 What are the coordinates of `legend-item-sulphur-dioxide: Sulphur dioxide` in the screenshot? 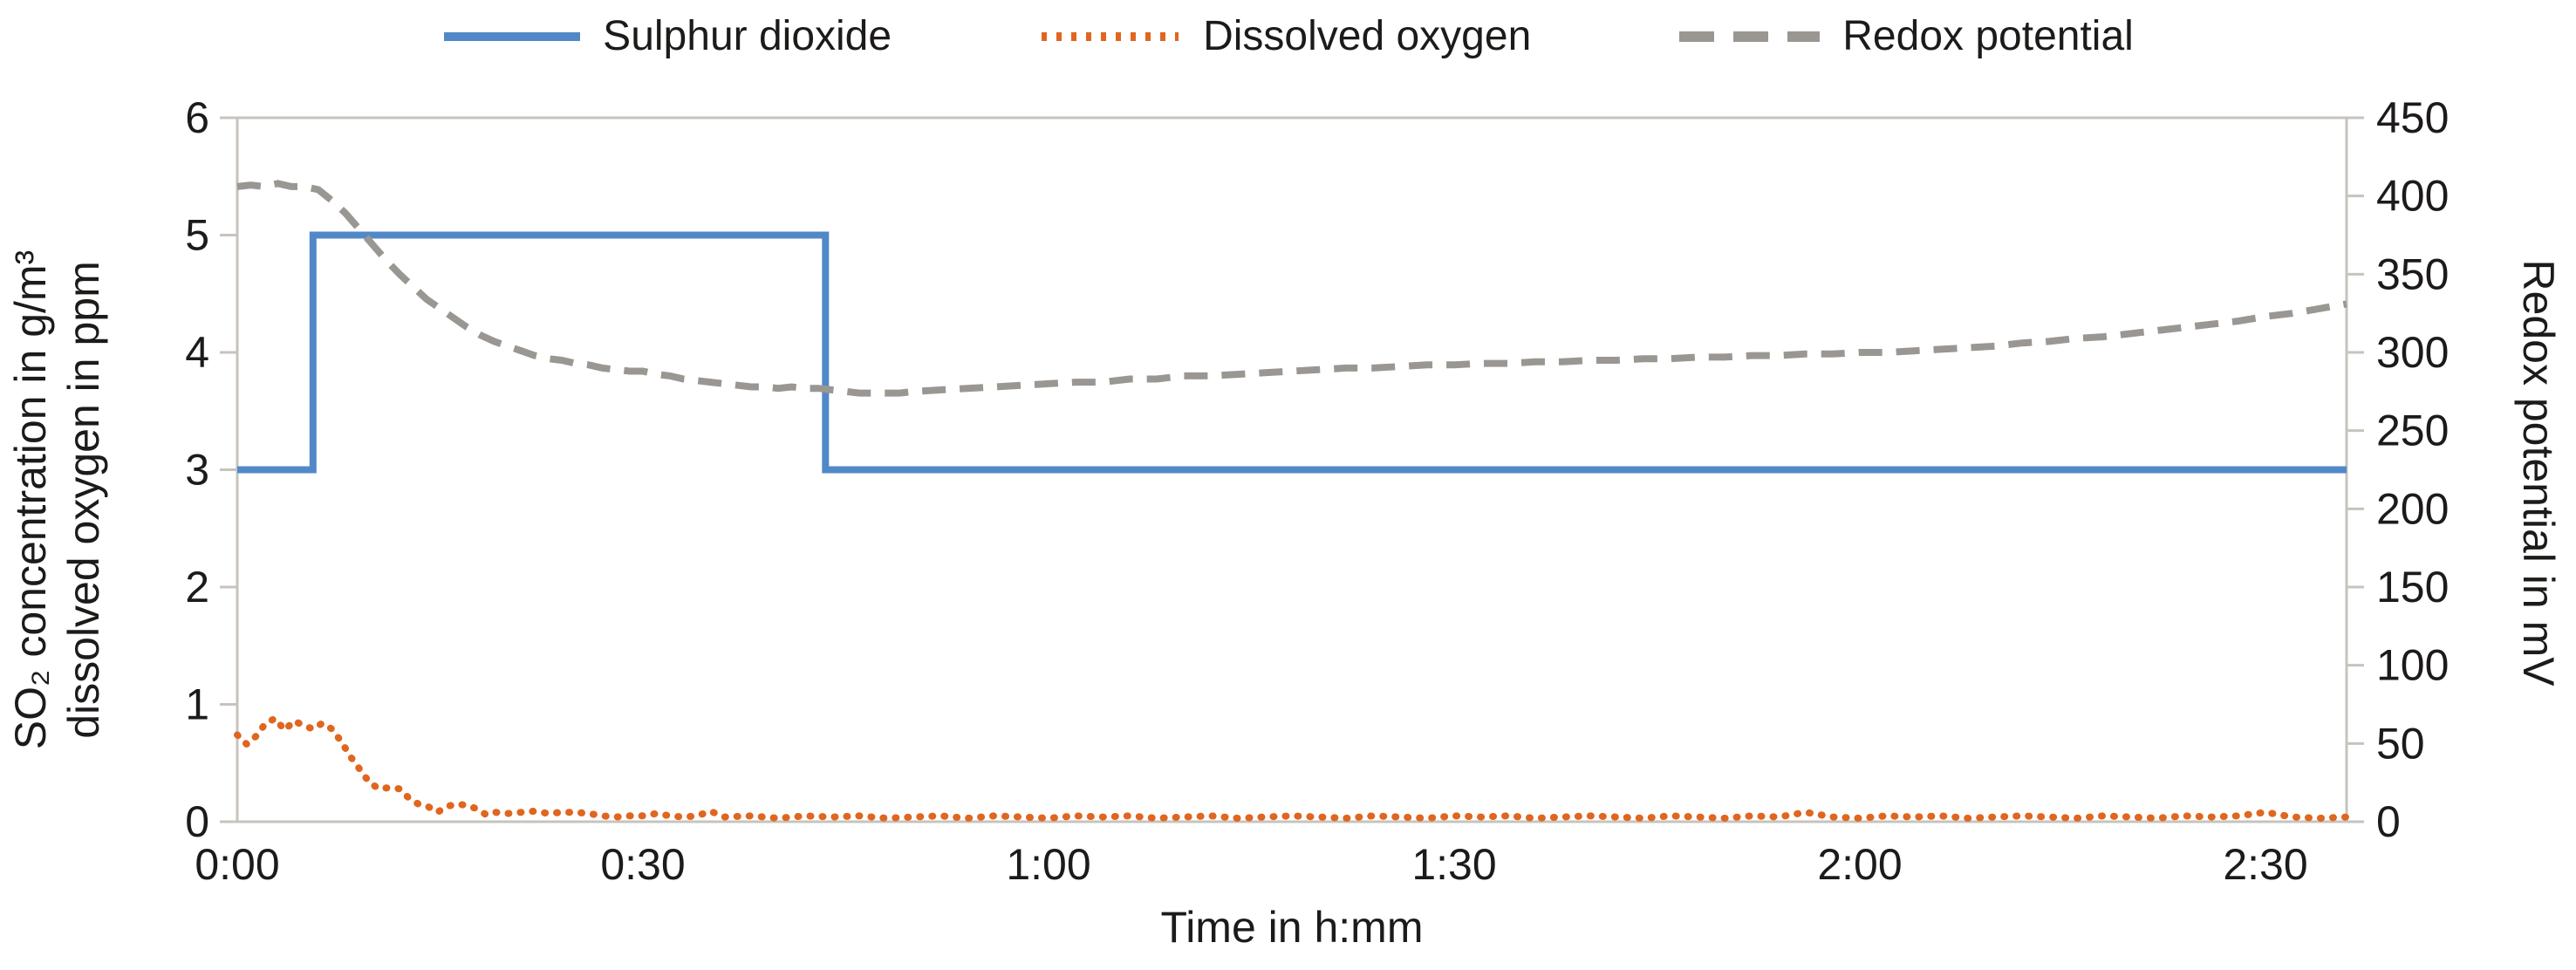 It's located at (667, 37).